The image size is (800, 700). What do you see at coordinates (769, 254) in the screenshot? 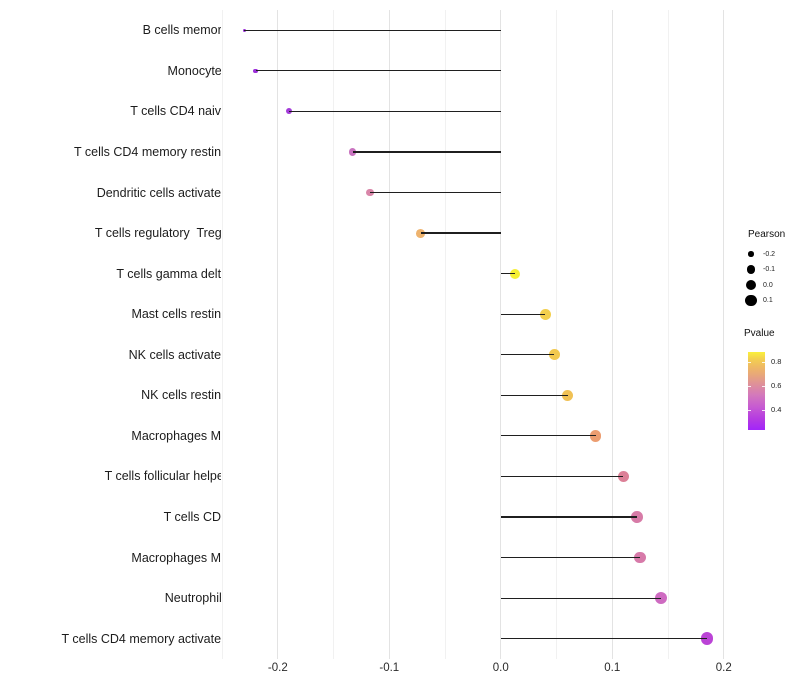
I see `legend-size-label: -0.2` at bounding box center [769, 254].